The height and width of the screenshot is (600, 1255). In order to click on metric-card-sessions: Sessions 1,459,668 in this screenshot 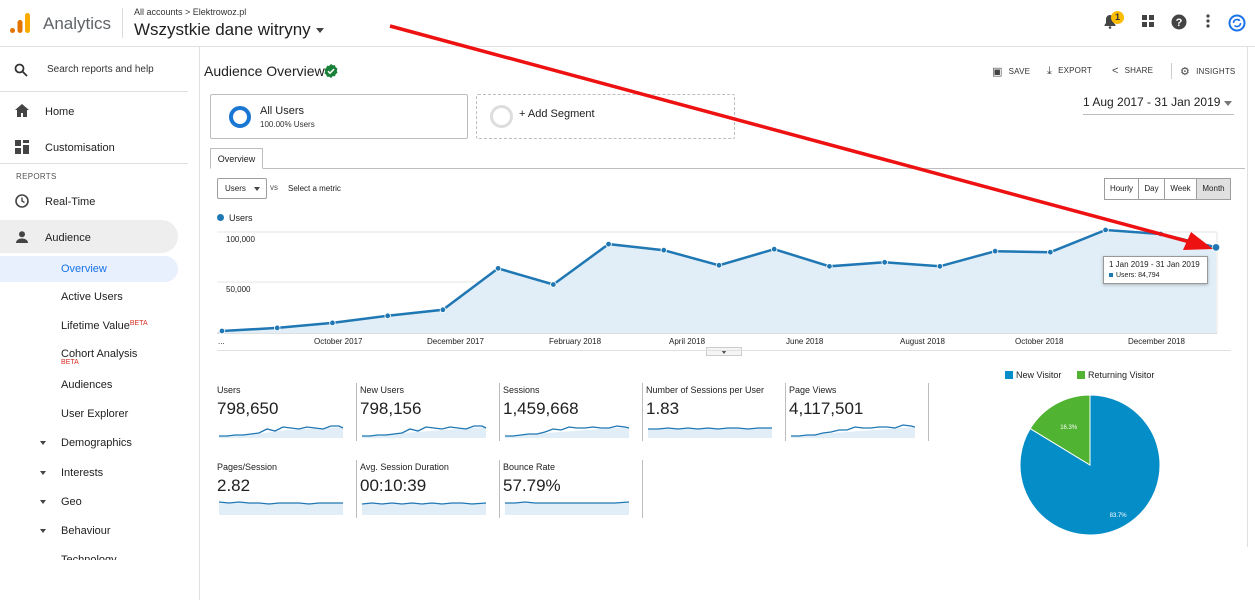, I will do `click(573, 412)`.